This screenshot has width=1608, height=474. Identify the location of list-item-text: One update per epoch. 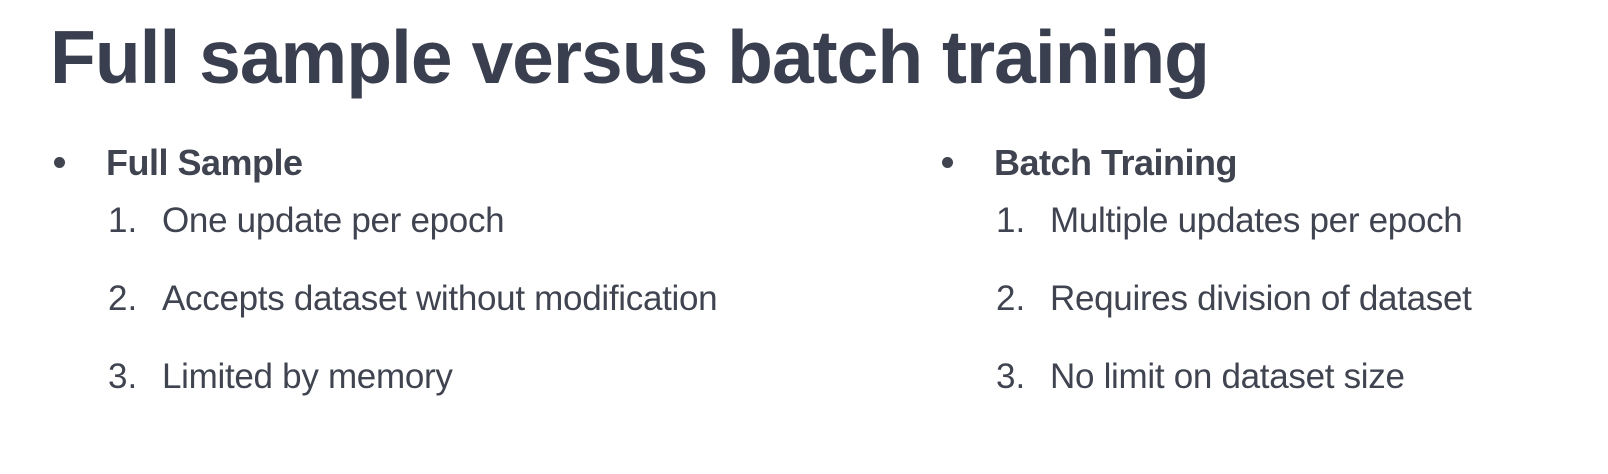
(333, 220).